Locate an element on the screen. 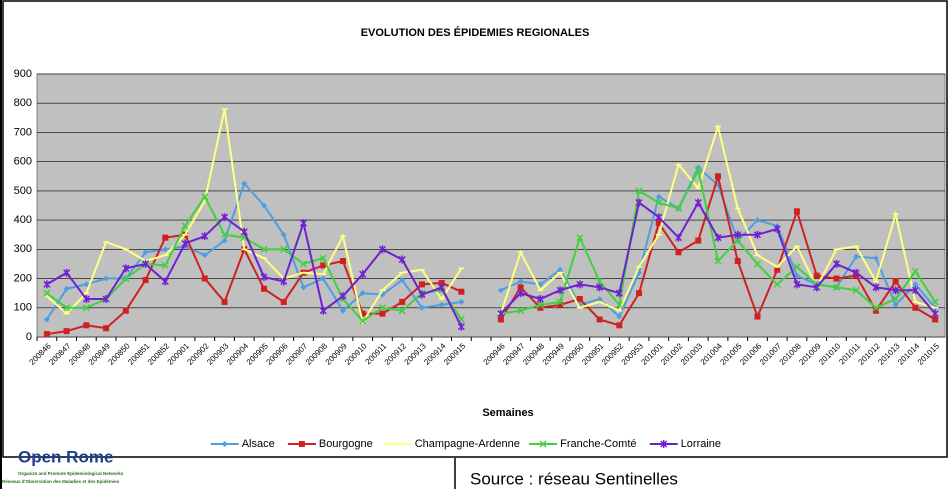 The height and width of the screenshot is (489, 951). legend-label: Bourgogne is located at coordinates (346, 444).